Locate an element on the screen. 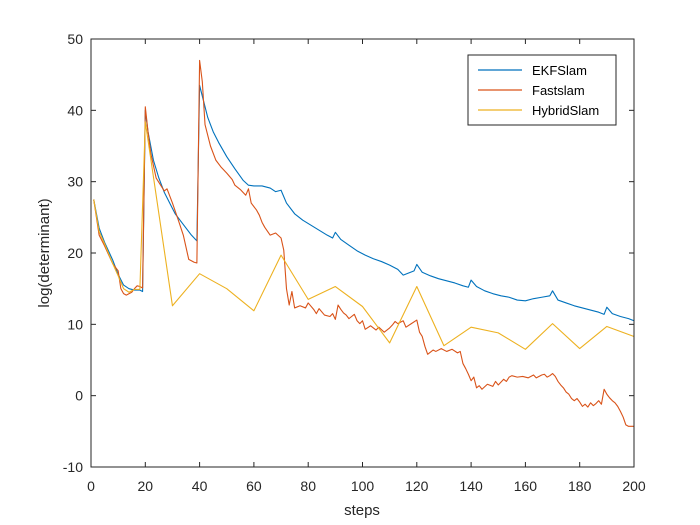 The width and height of the screenshot is (700, 525). x-tick-label: 120 is located at coordinates (417, 486).